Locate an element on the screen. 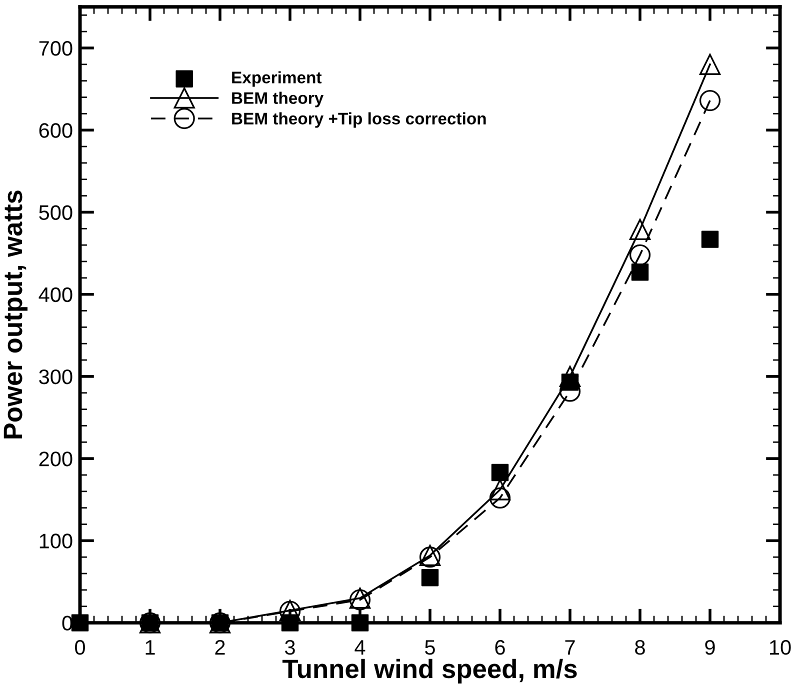  x-tick-label: 5 is located at coordinates (430, 647).